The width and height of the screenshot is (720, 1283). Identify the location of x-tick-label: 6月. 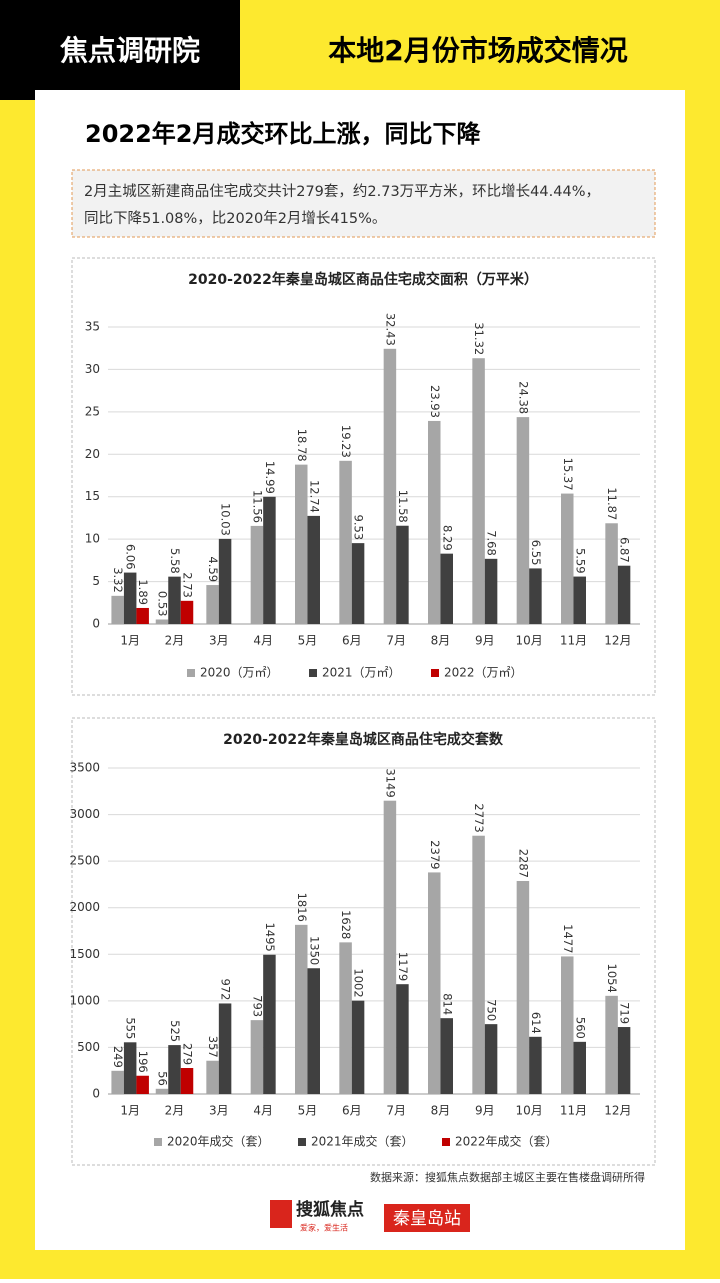
(352, 1111).